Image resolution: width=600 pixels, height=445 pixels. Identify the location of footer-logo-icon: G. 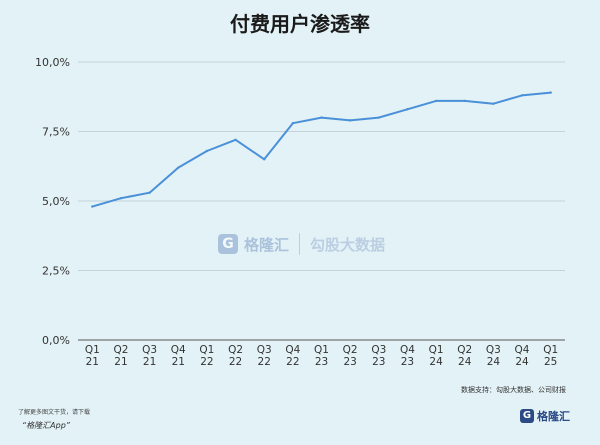
(527, 416).